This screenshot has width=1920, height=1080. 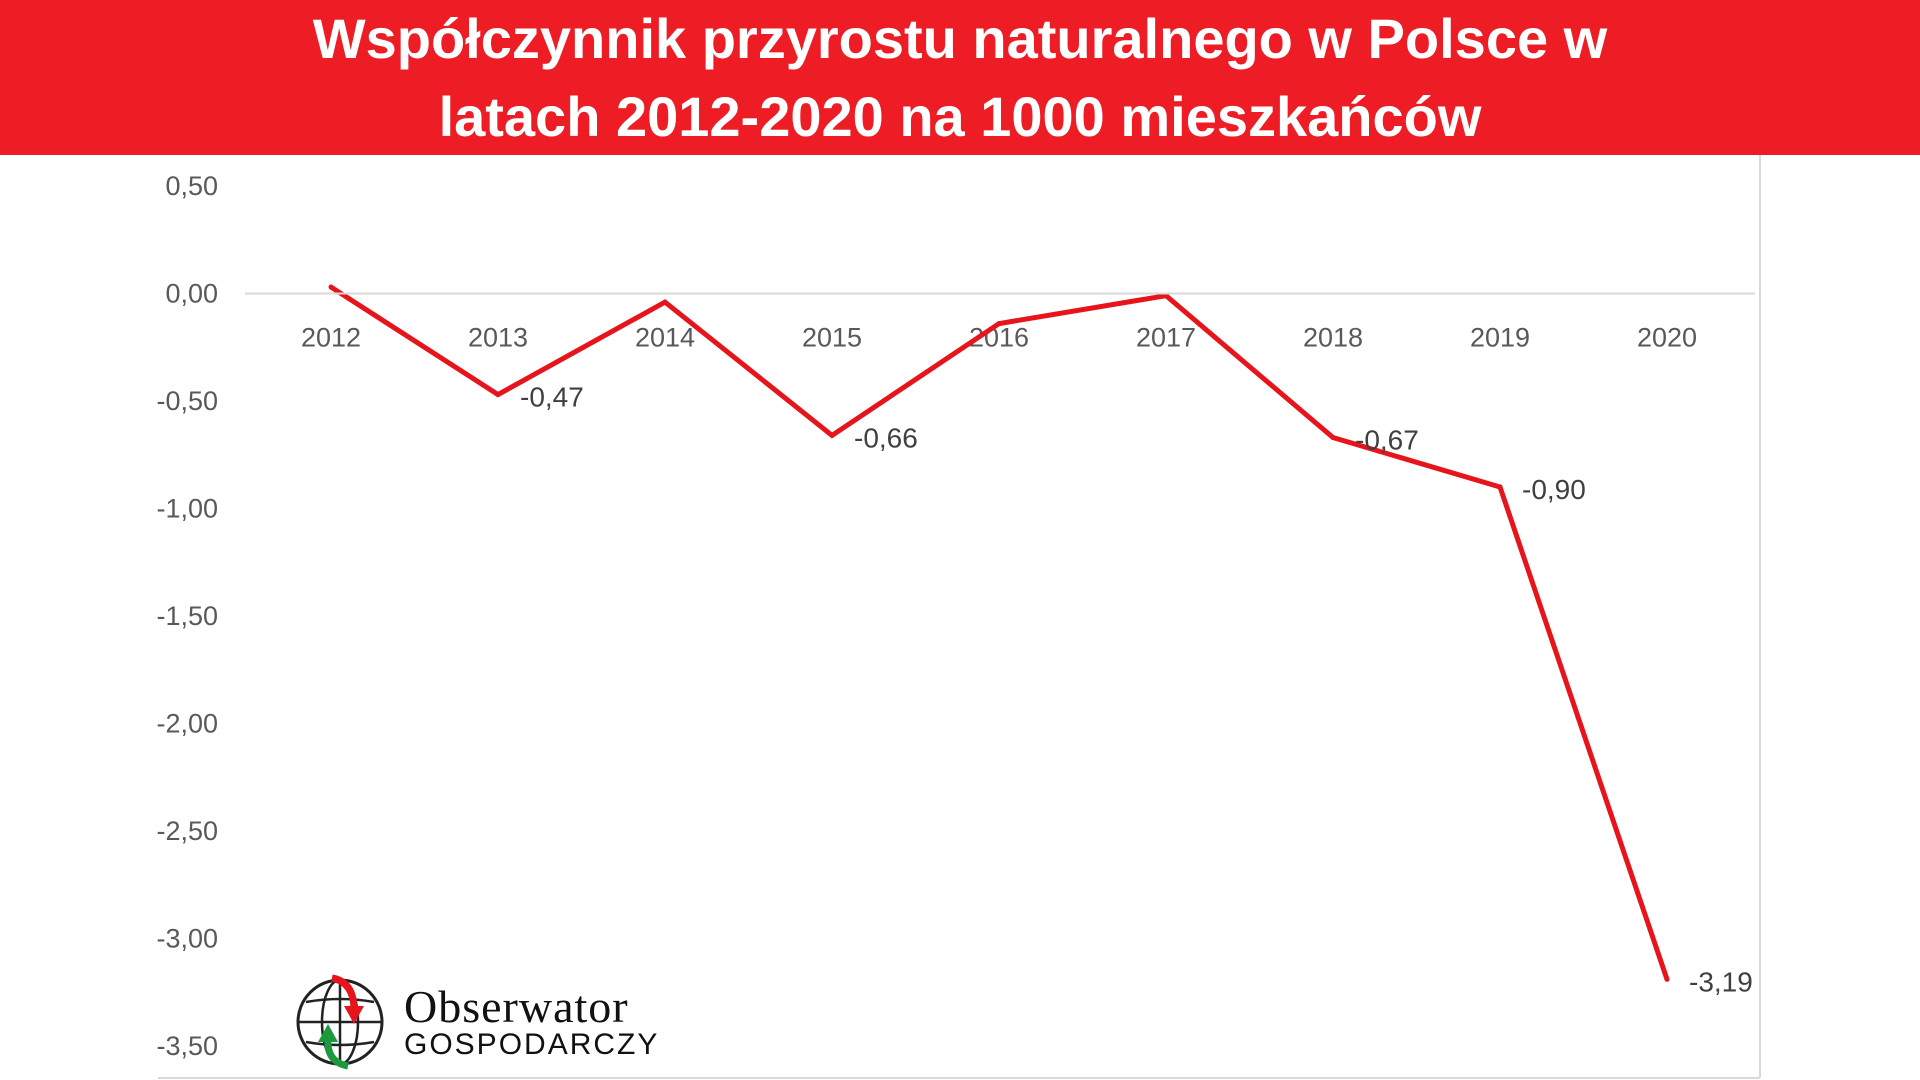 I want to click on x-tick-label: 2018, so click(x=1333, y=338).